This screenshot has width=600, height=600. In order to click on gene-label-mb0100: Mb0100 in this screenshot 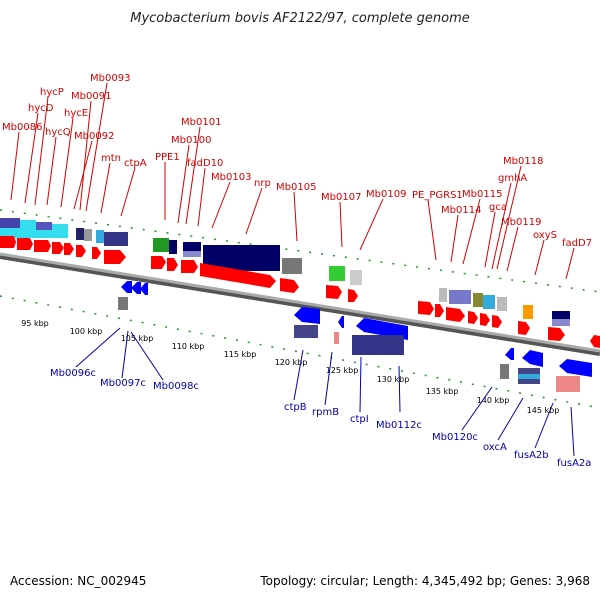, I will do `click(191, 140)`.